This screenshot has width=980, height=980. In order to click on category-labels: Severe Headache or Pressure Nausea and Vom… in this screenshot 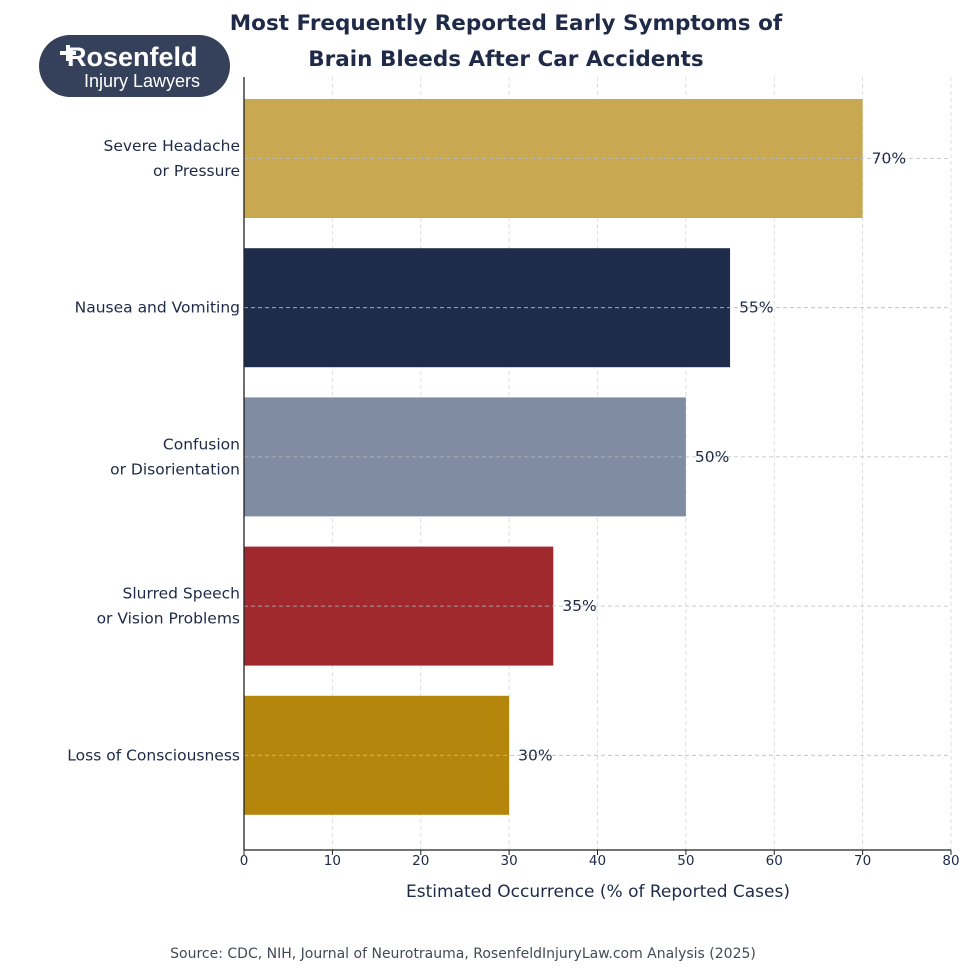, I will do `click(153, 450)`.